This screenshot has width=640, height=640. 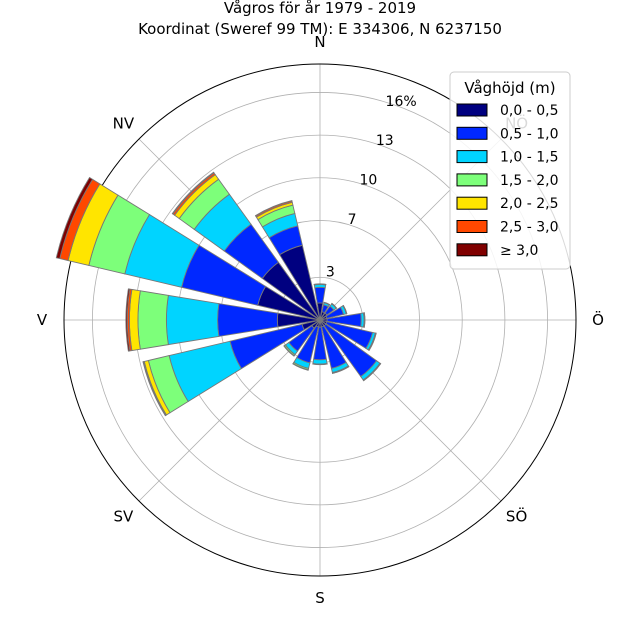 What do you see at coordinates (529, 111) in the screenshot?
I see `legend-label: 0,0 - 0,5` at bounding box center [529, 111].